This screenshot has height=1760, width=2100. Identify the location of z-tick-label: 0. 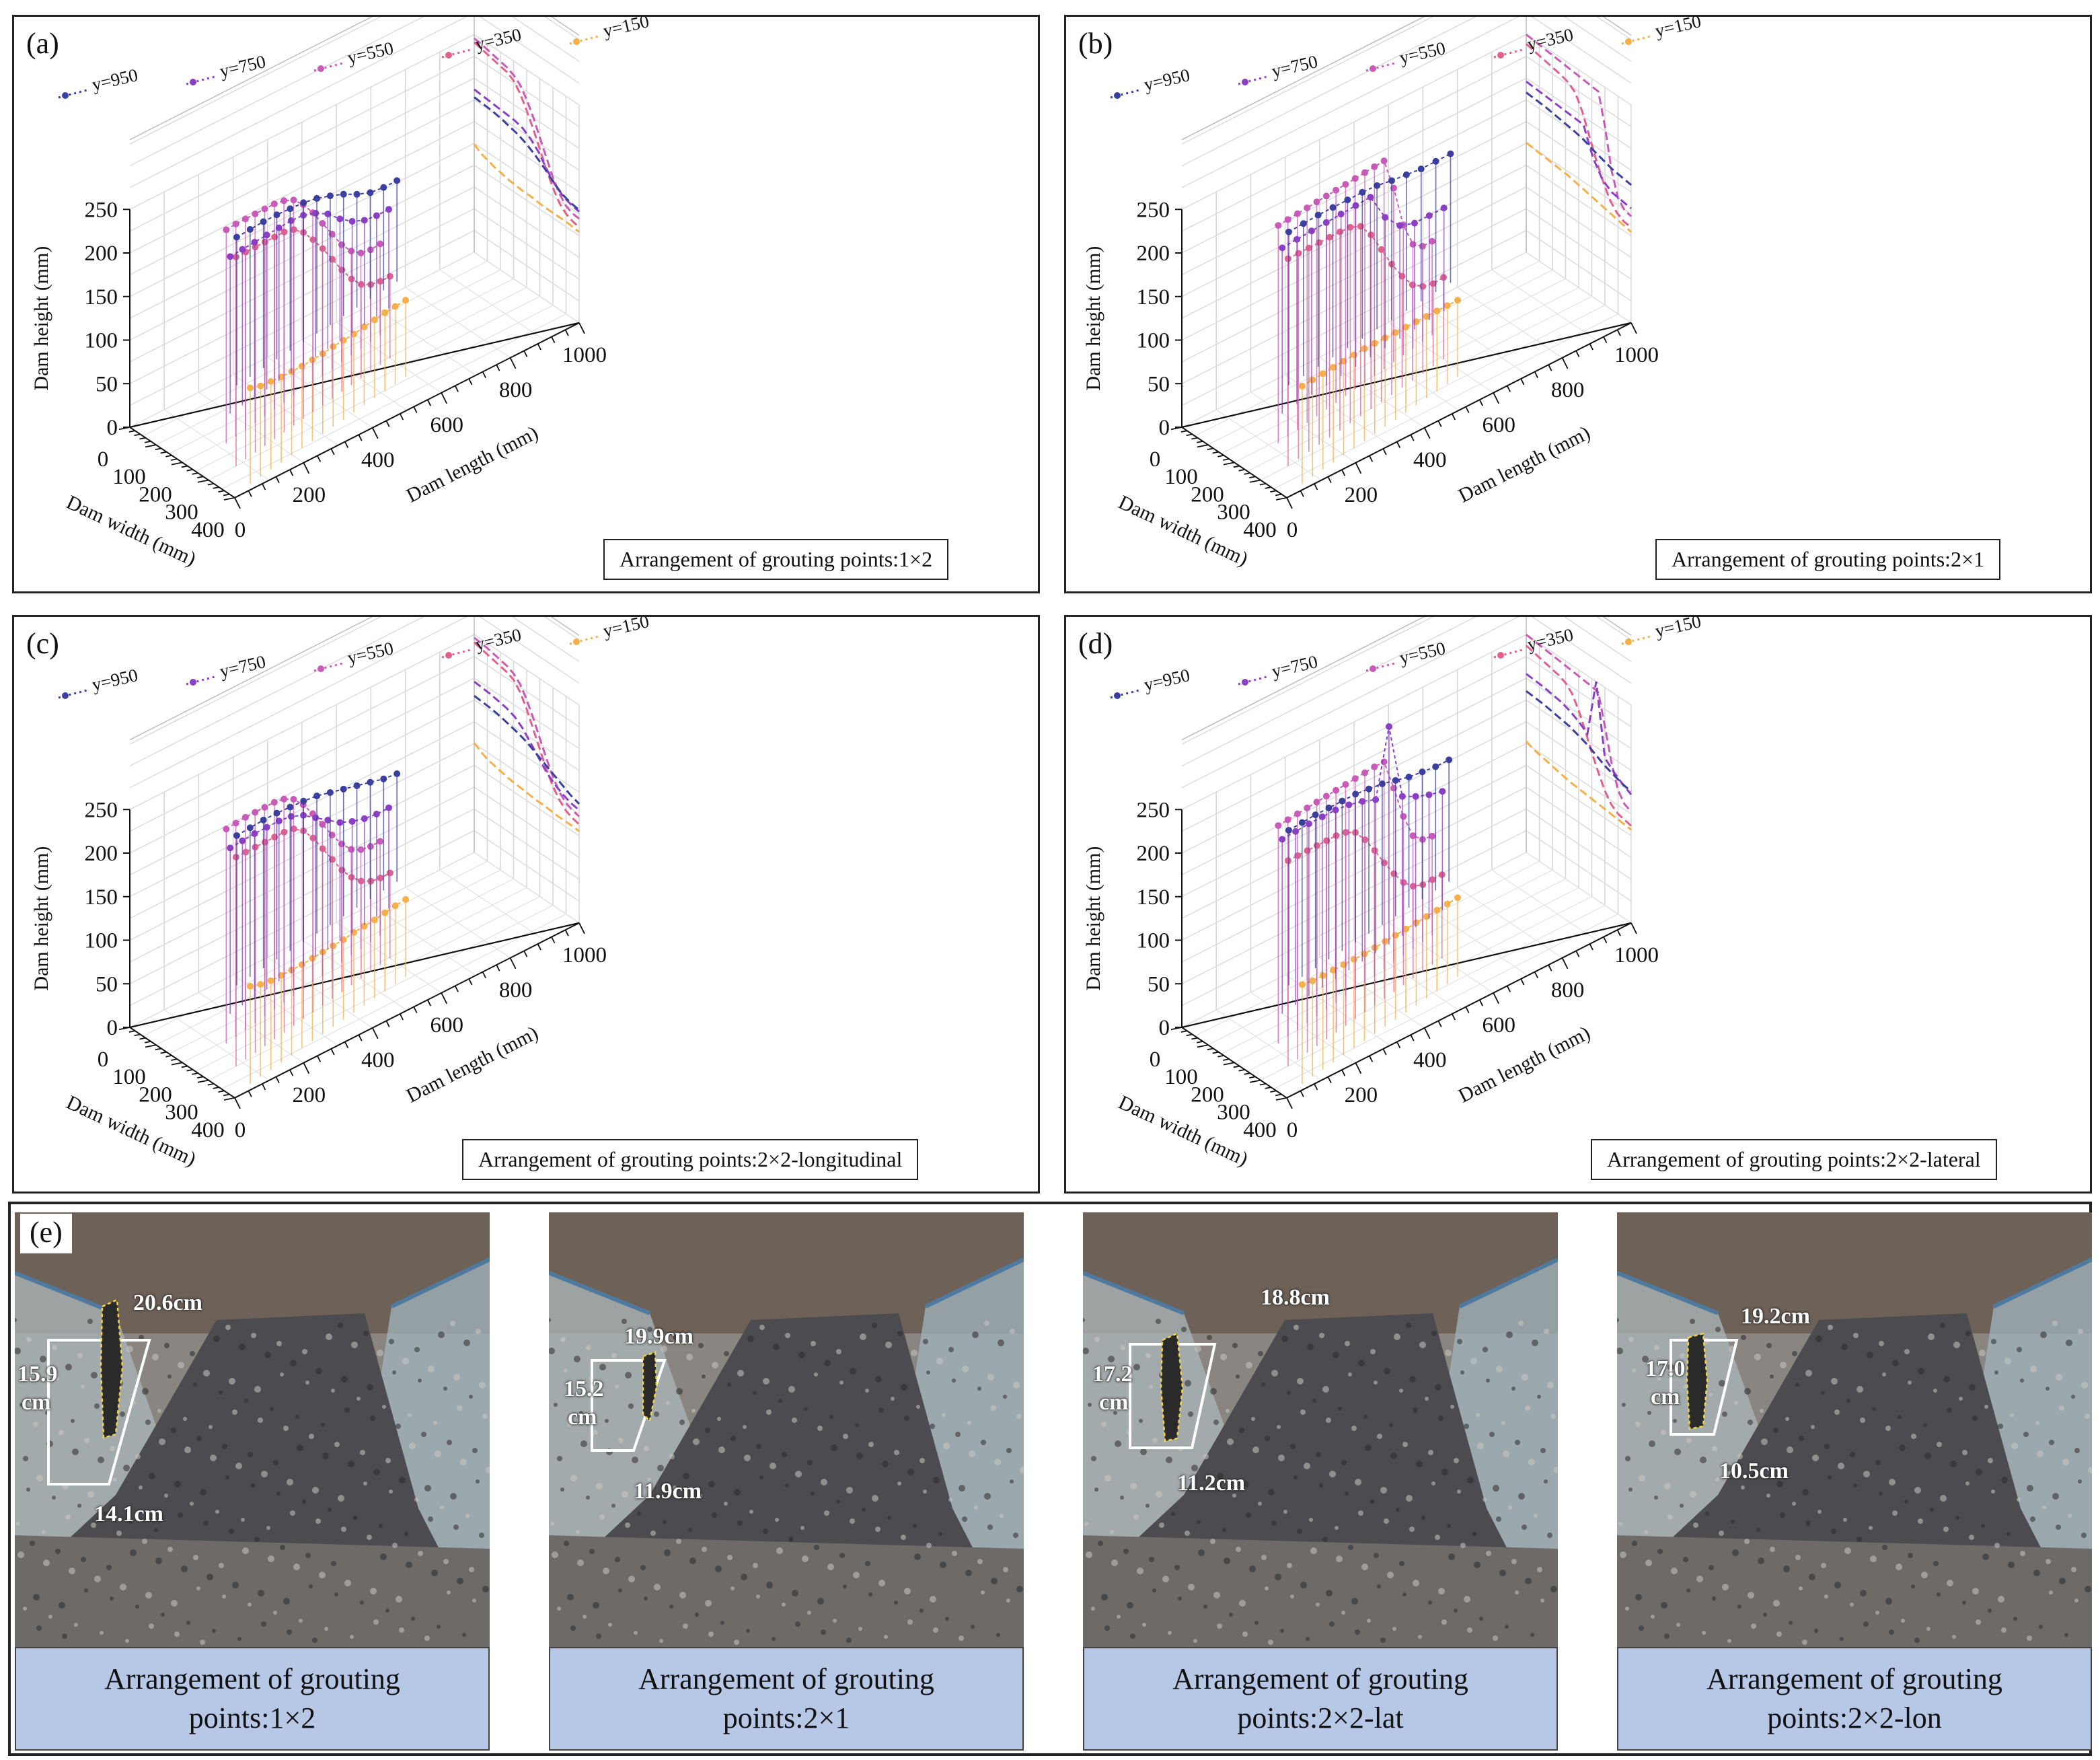
(1164, 1028).